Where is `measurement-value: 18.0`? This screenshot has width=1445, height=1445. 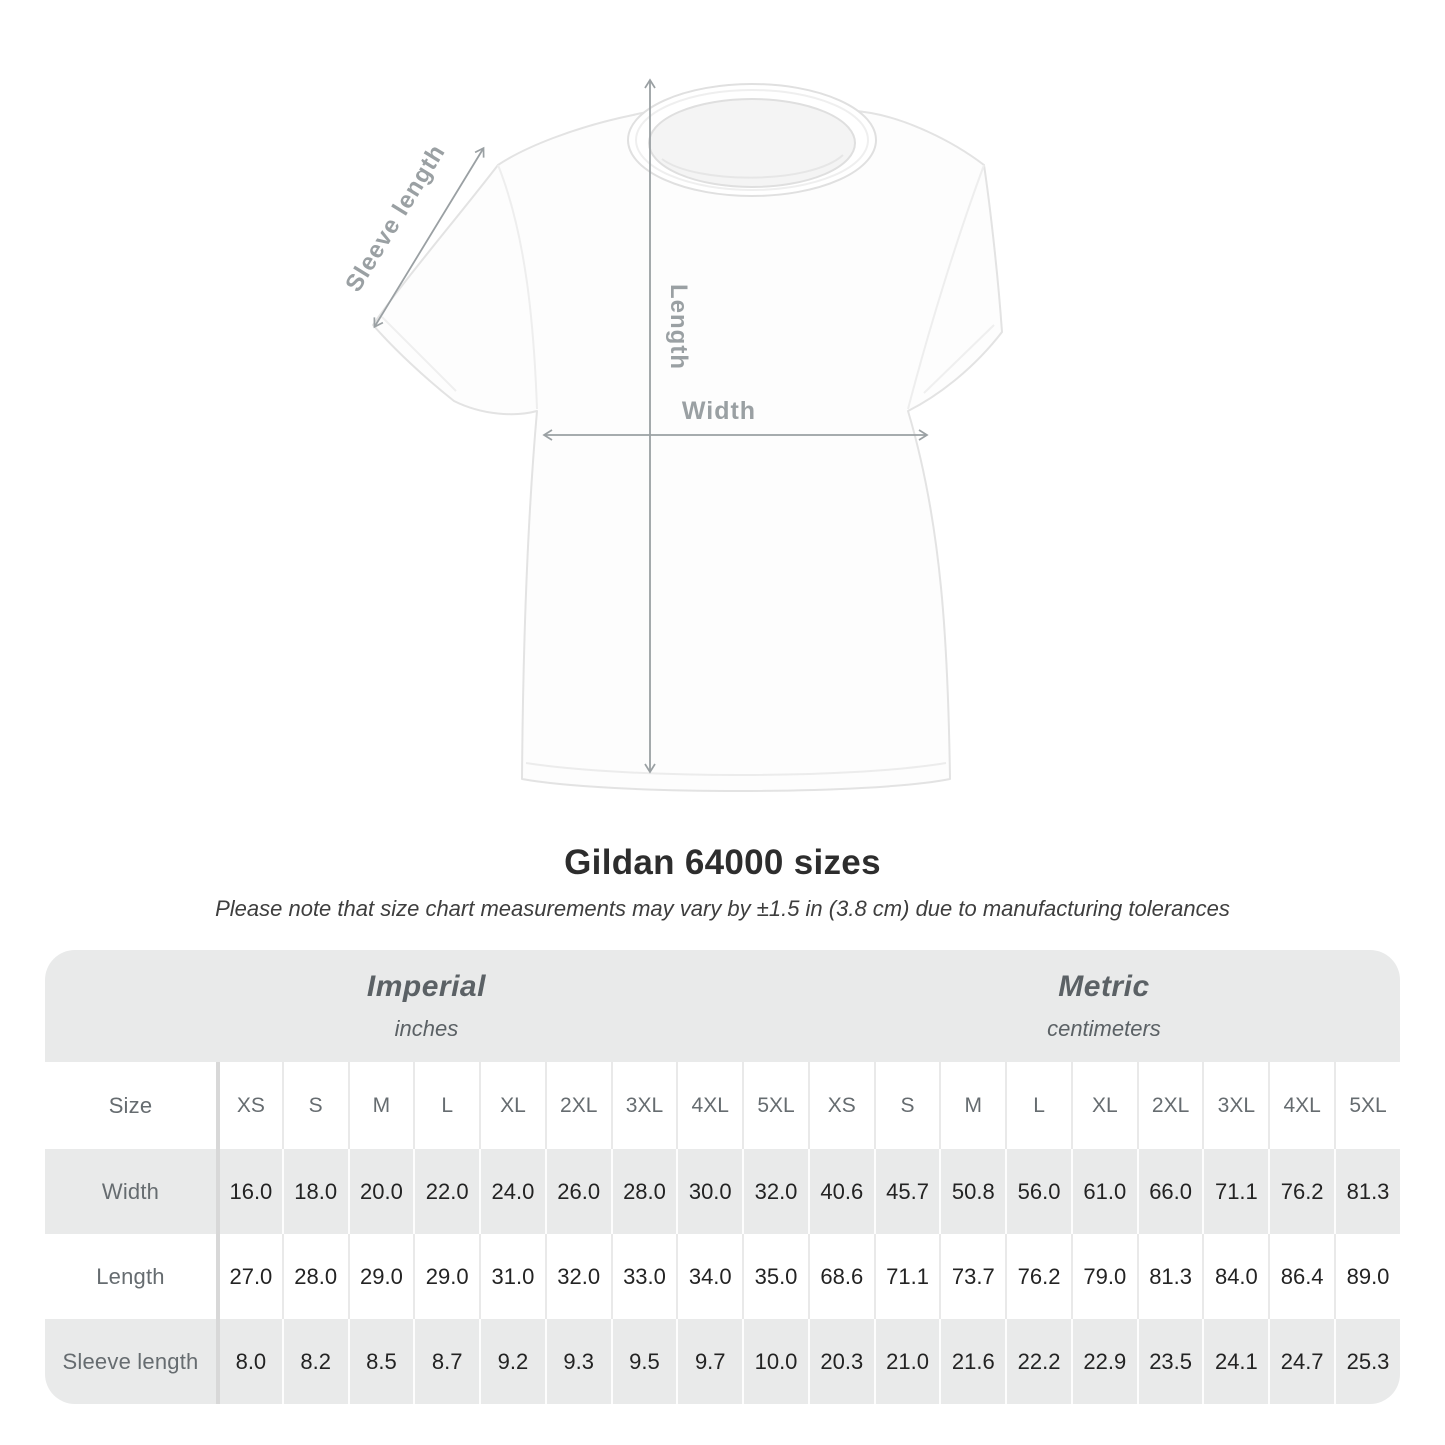 measurement-value: 18.0 is located at coordinates (314, 1191).